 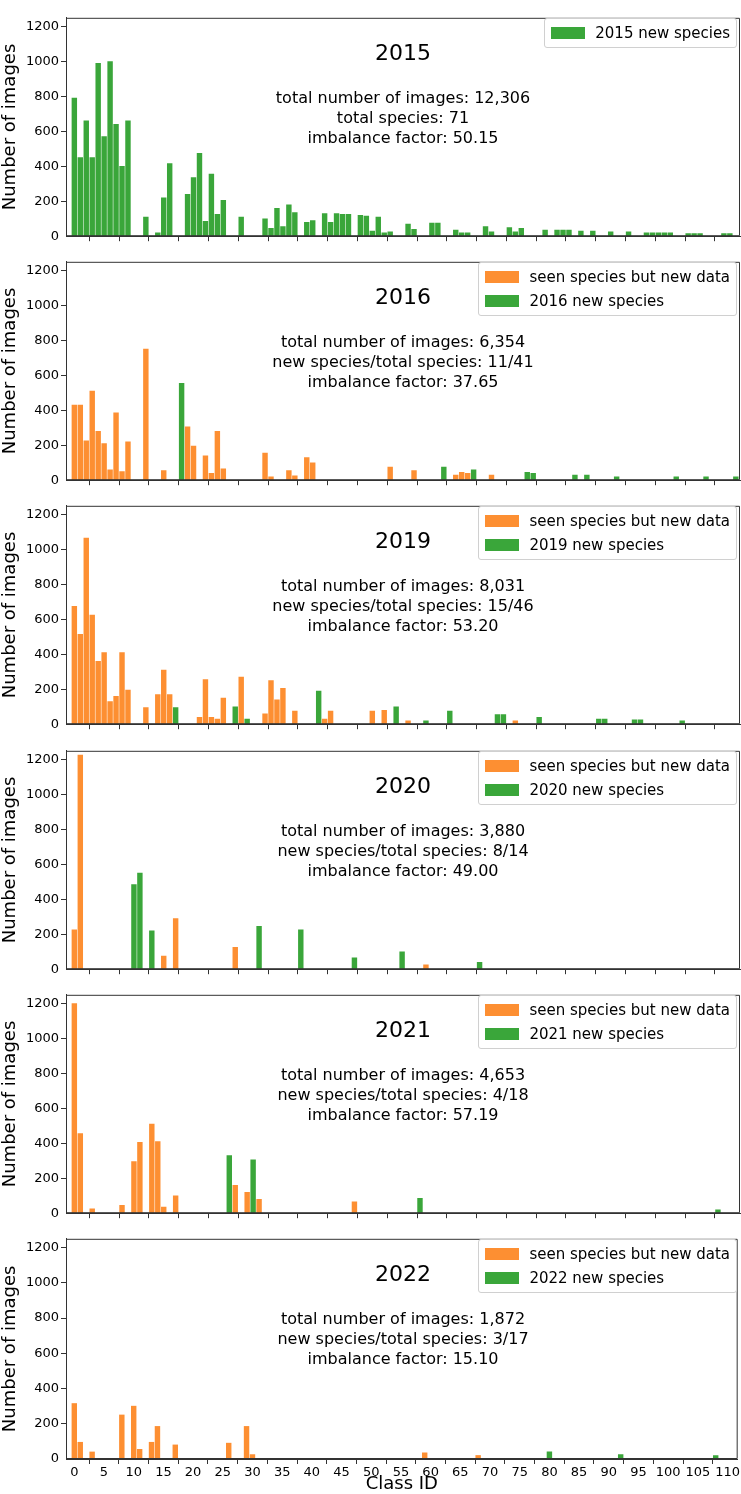 I want to click on x-tick-label: 30, so click(x=252, y=1472).